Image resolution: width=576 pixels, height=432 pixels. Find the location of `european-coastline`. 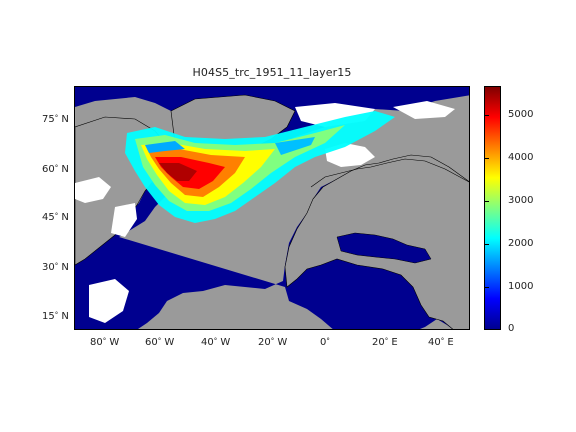

european-coastline is located at coordinates (389, 173).